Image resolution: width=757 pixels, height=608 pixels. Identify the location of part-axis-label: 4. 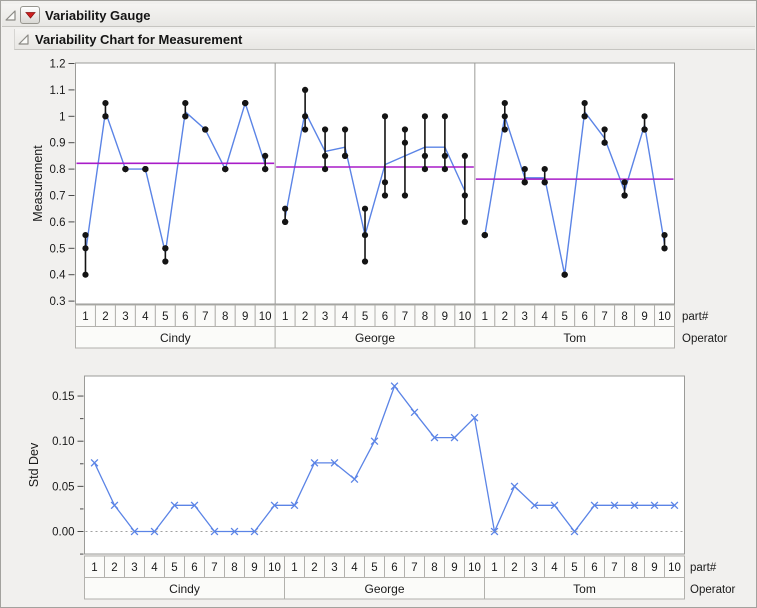
(145, 317).